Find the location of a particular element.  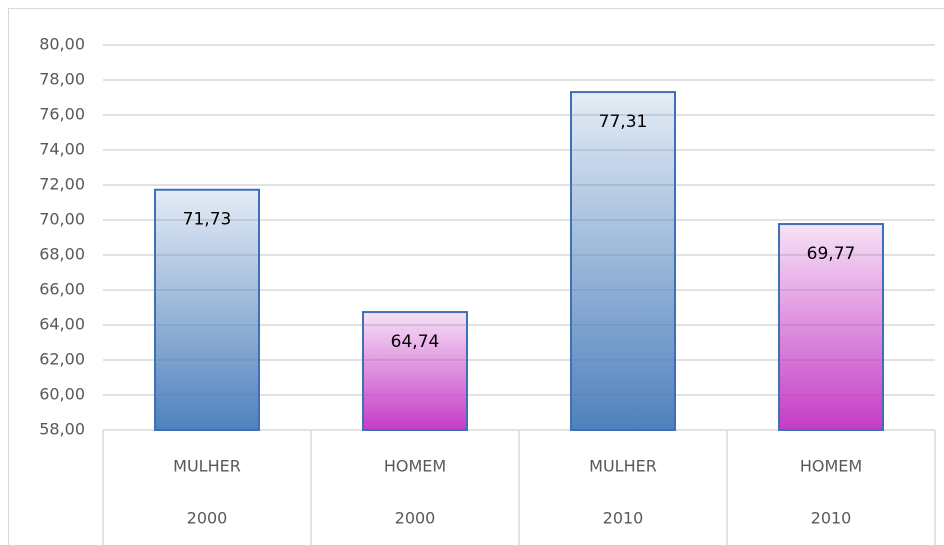

value-label: 77,31 is located at coordinates (623, 122).